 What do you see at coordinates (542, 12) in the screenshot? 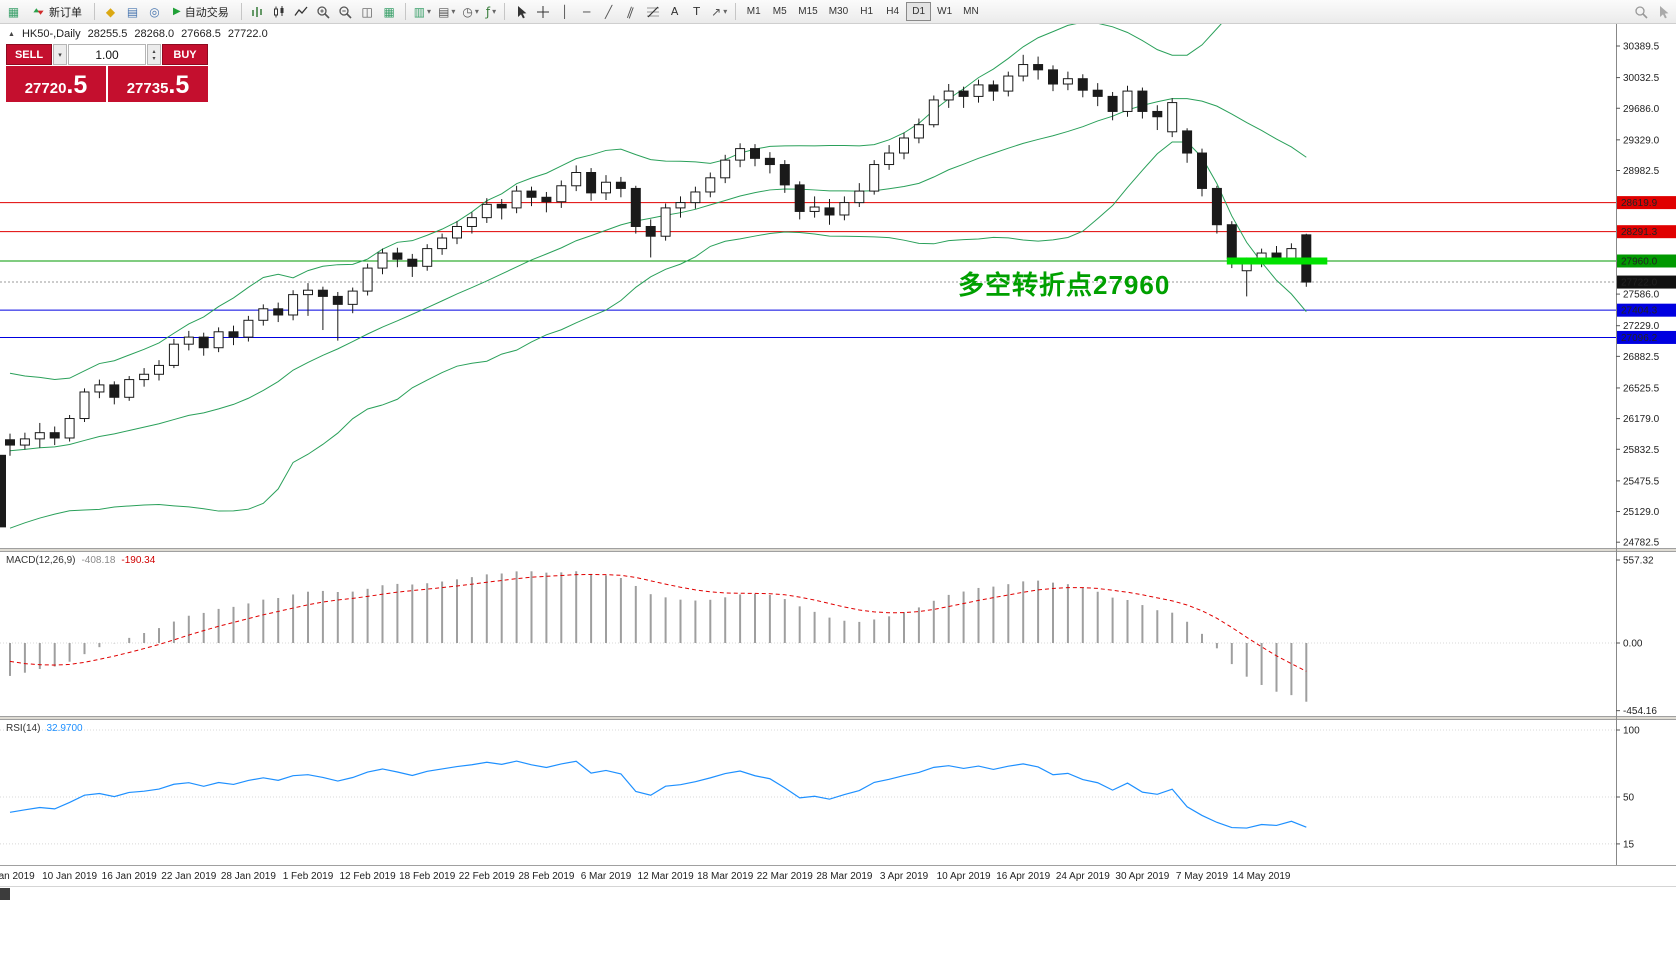
I see `crosshair-icon` at bounding box center [542, 12].